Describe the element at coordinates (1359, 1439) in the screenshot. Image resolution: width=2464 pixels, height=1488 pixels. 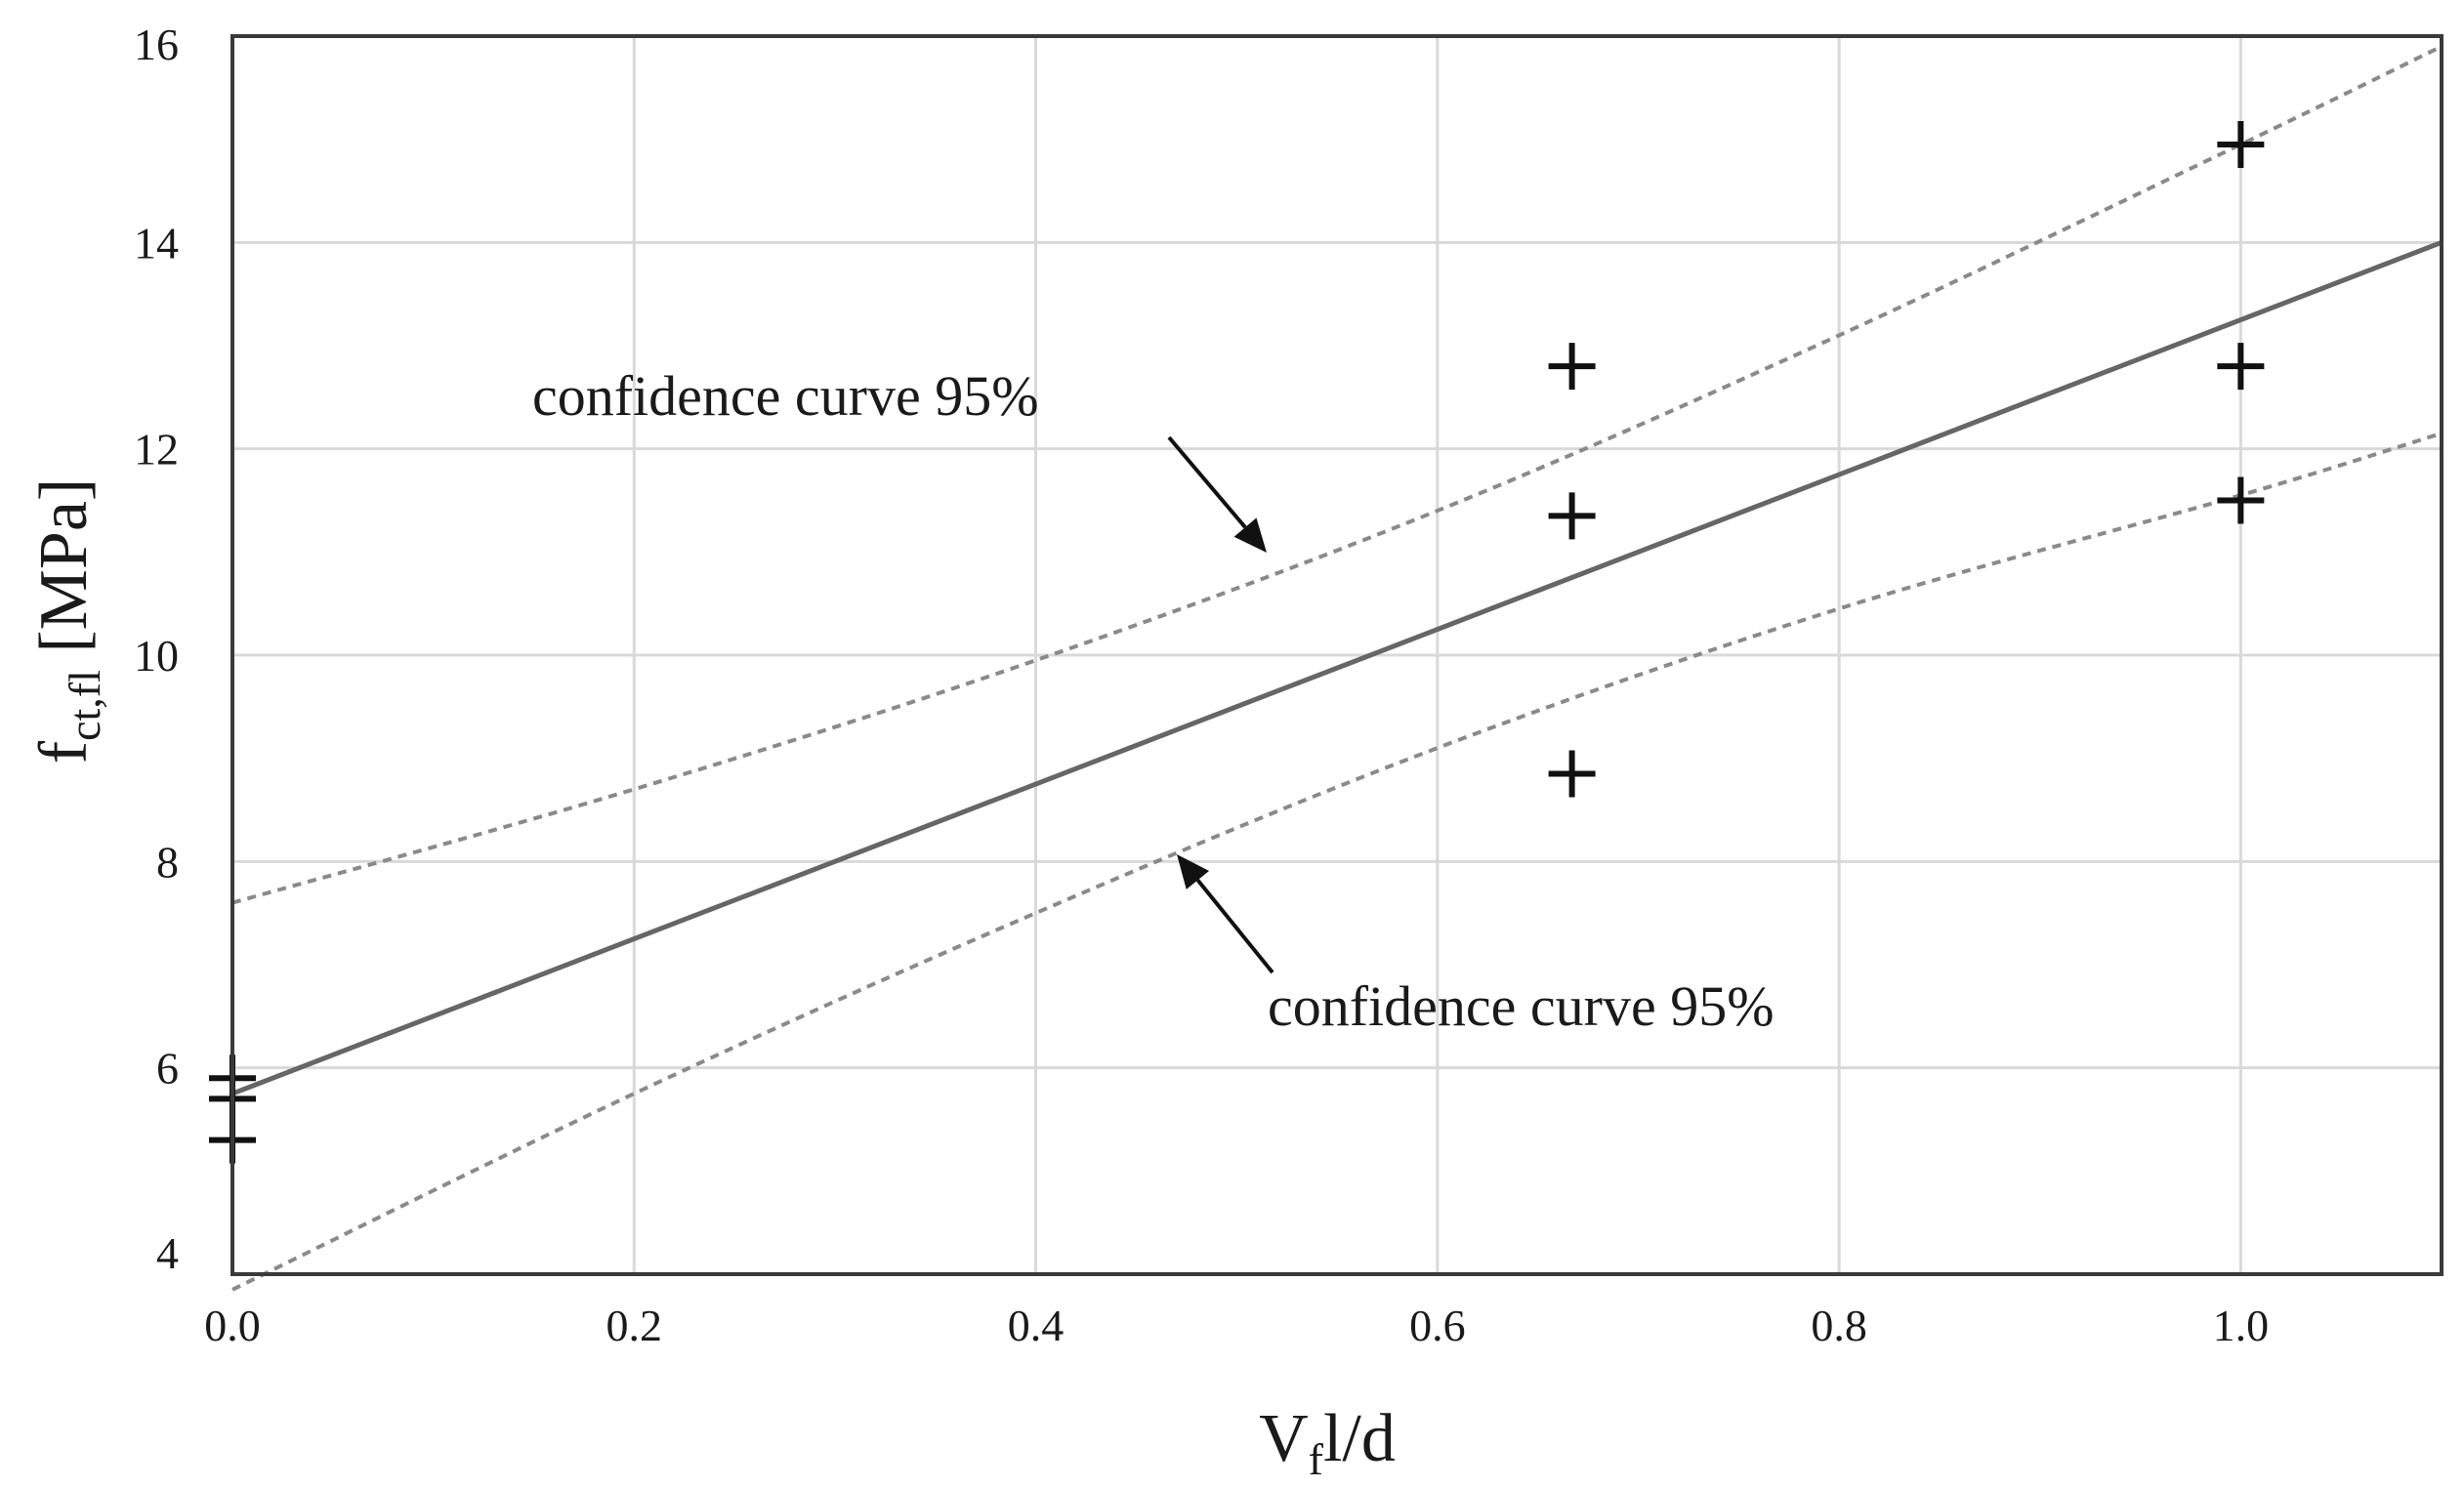
I see `x-axis-title-rest: l/d` at that location.